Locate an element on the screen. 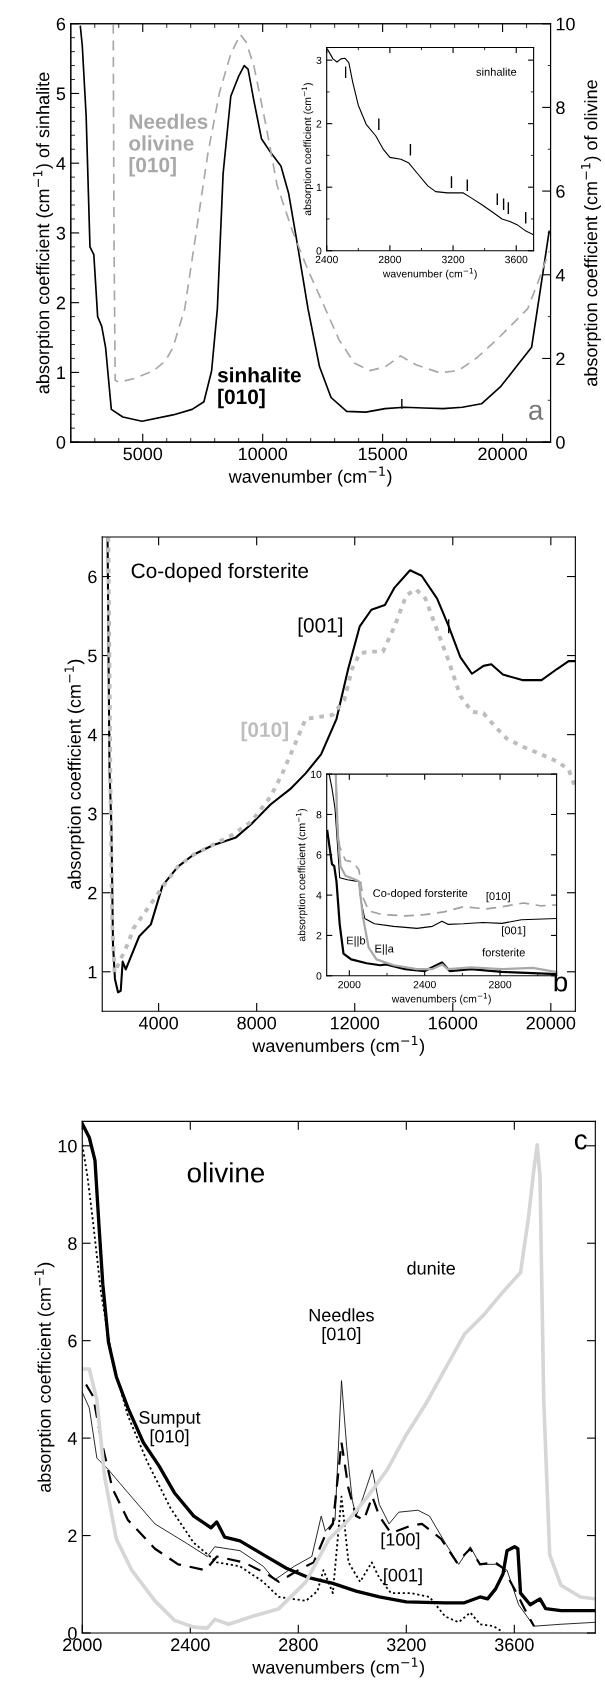 This screenshot has height=1694, width=605. series-label: Needles olivine [010] is located at coordinates (168, 145).